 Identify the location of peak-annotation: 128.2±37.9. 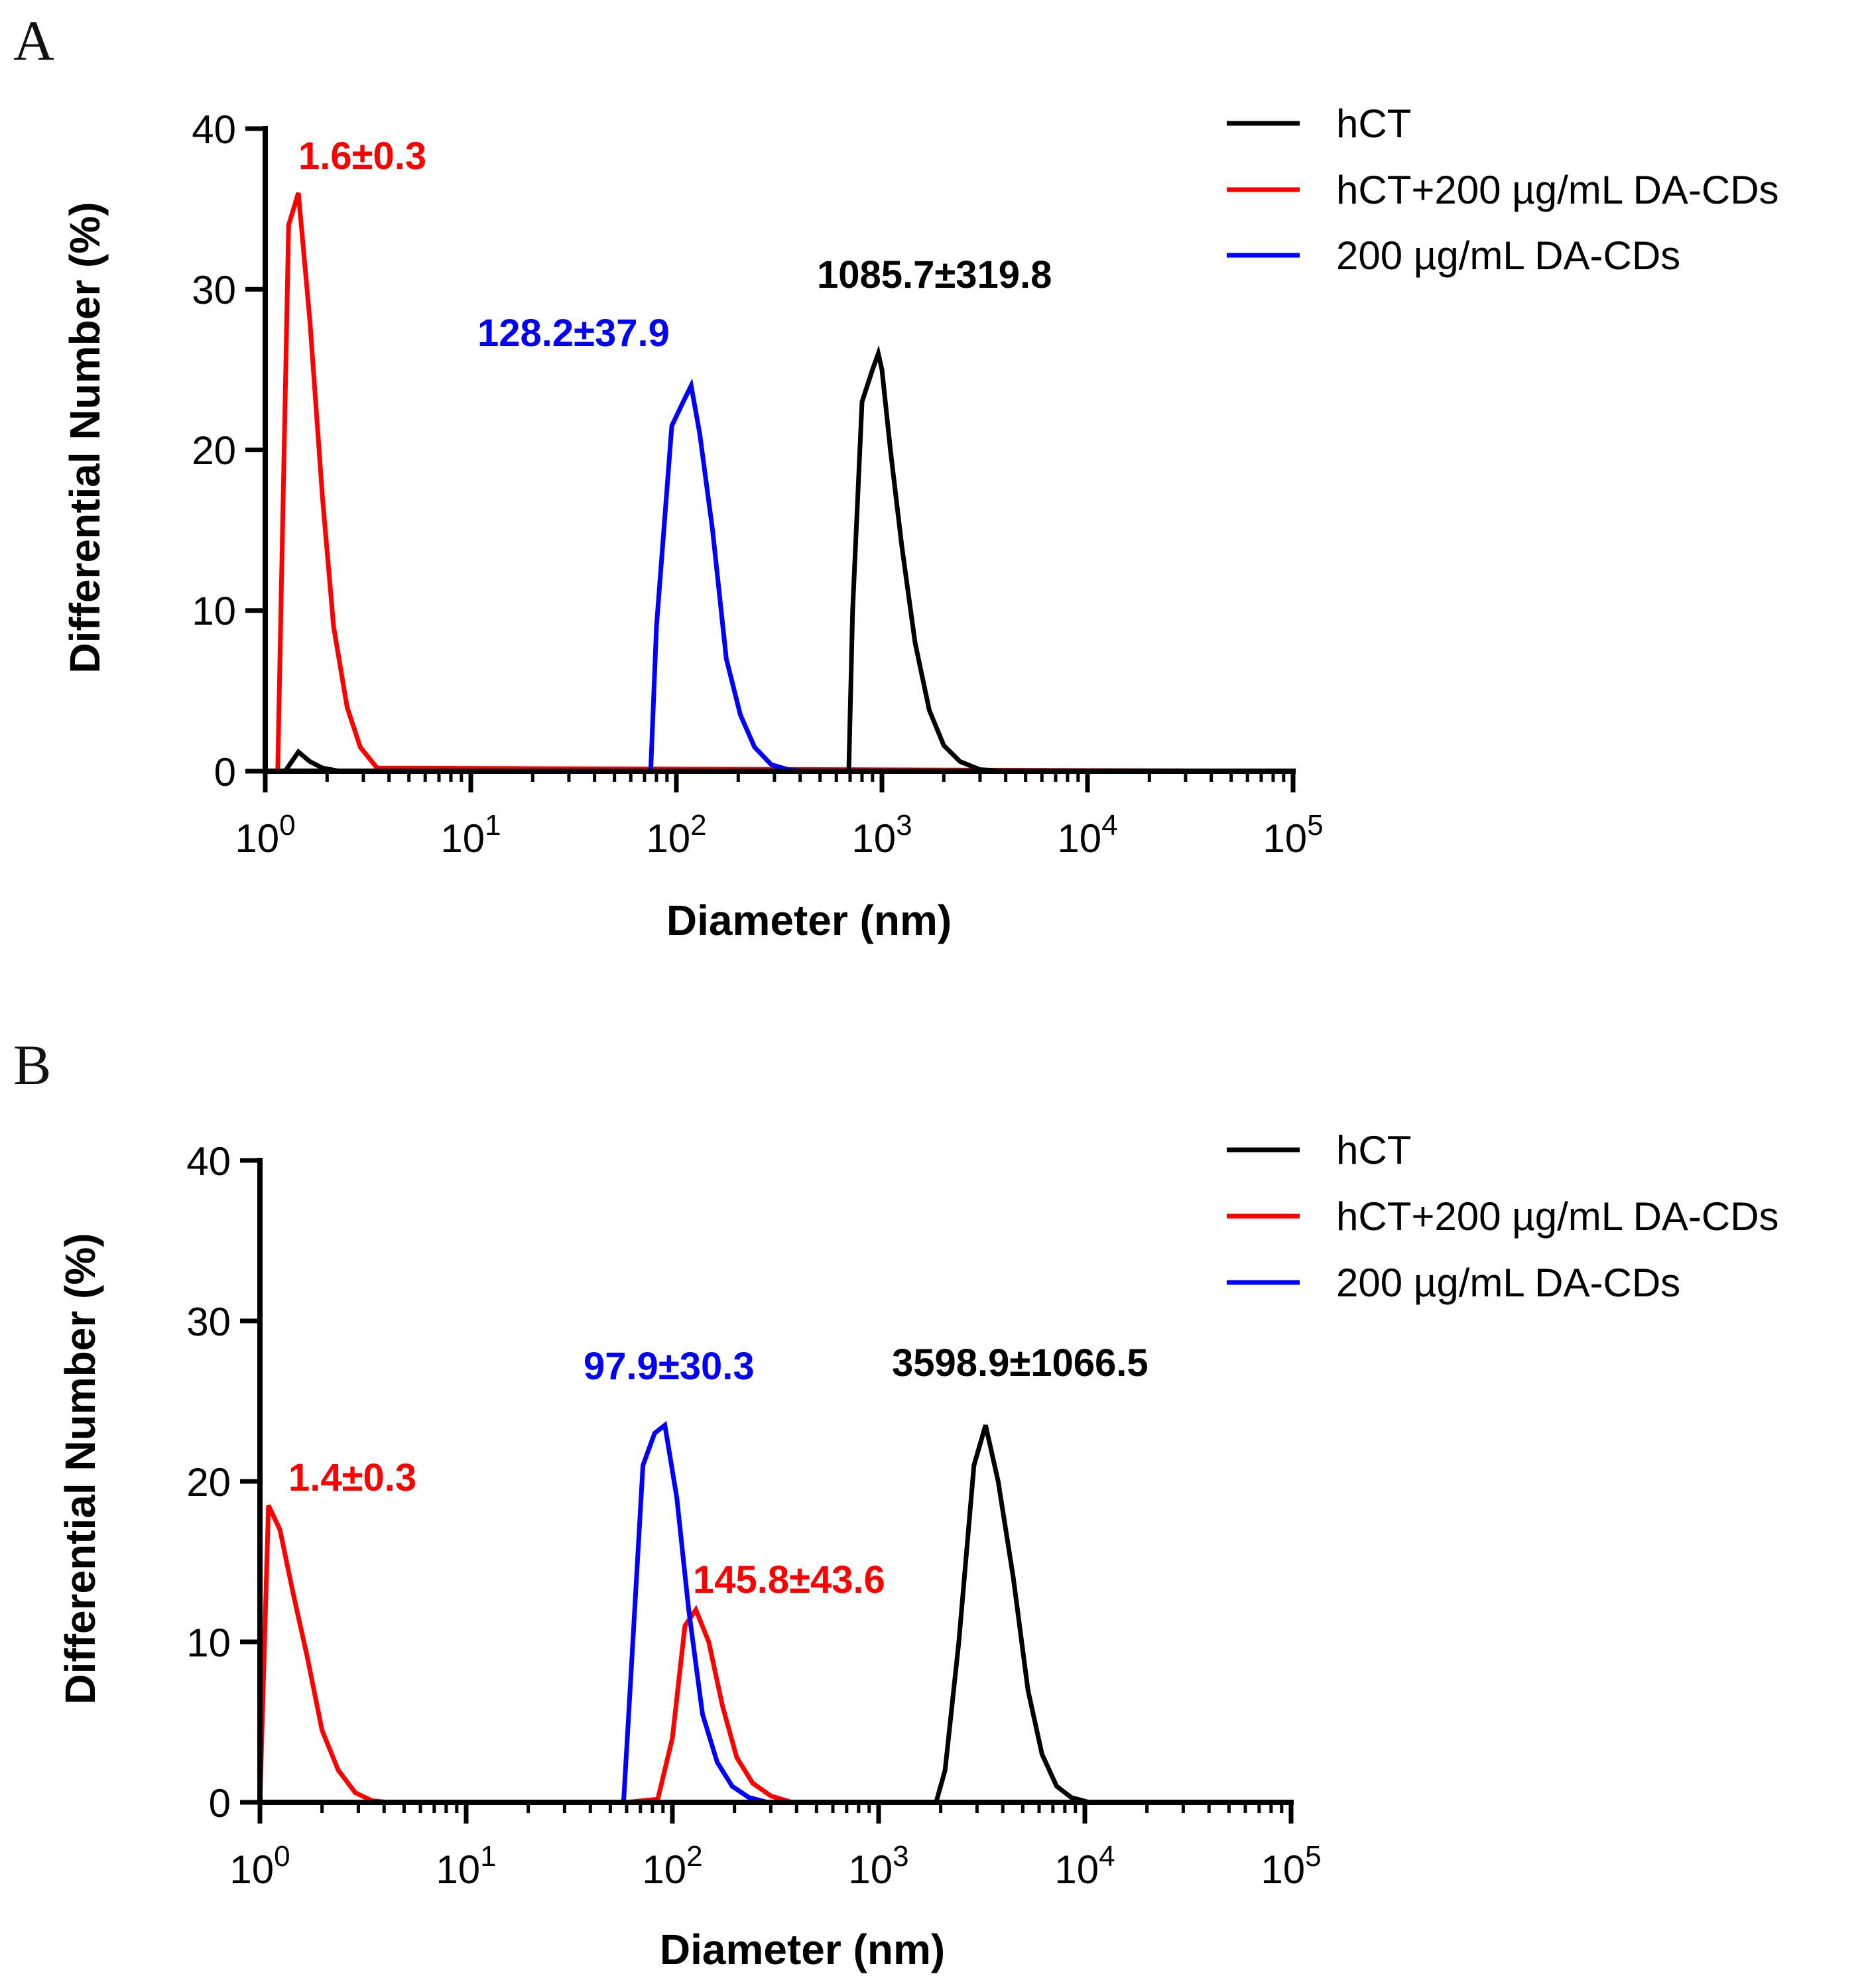
(573, 333).